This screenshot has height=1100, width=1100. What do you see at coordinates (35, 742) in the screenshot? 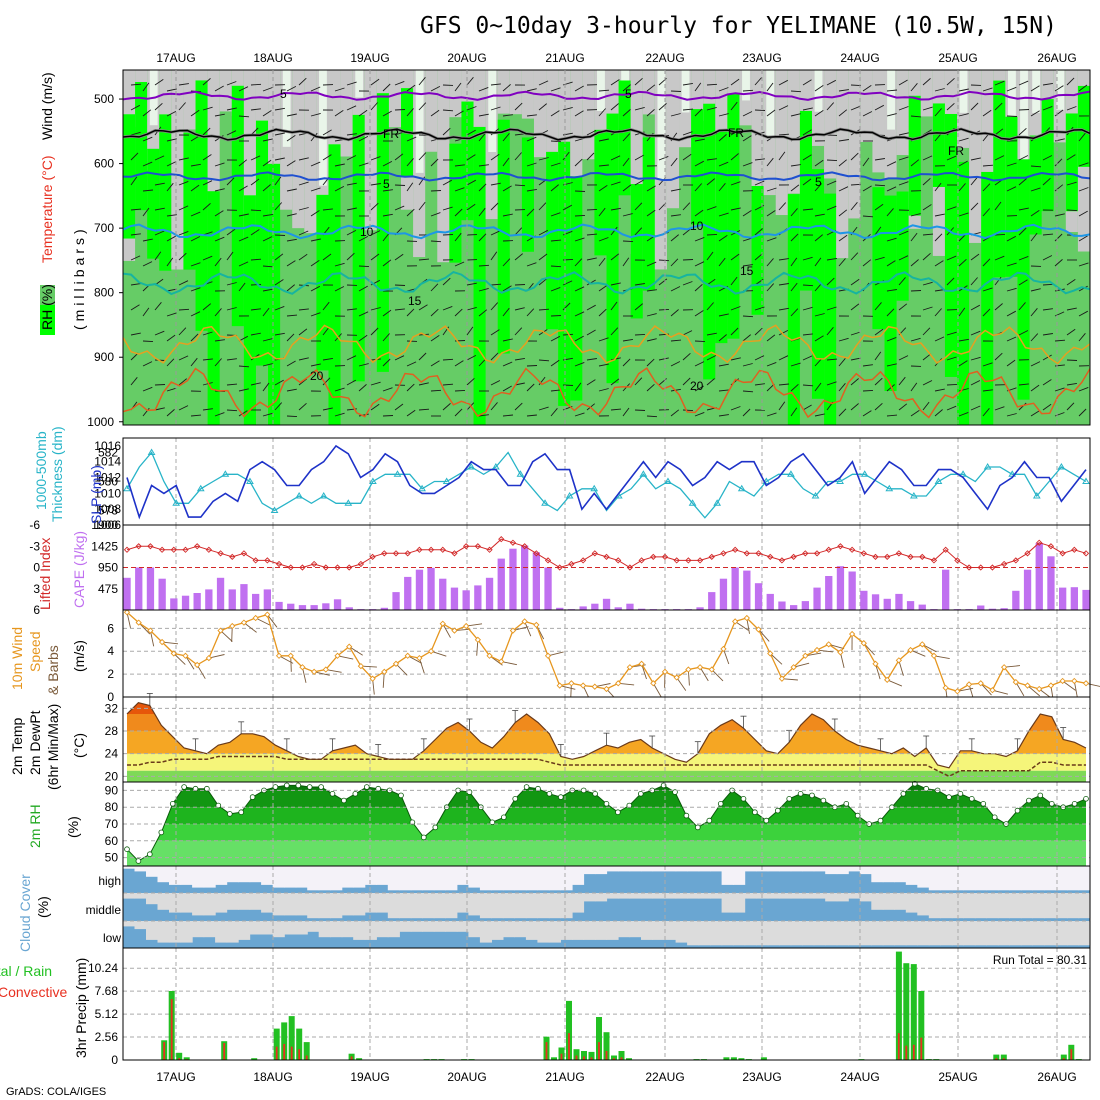
I see `temp-panel-label-b: 2m DewPt` at bounding box center [35, 742].